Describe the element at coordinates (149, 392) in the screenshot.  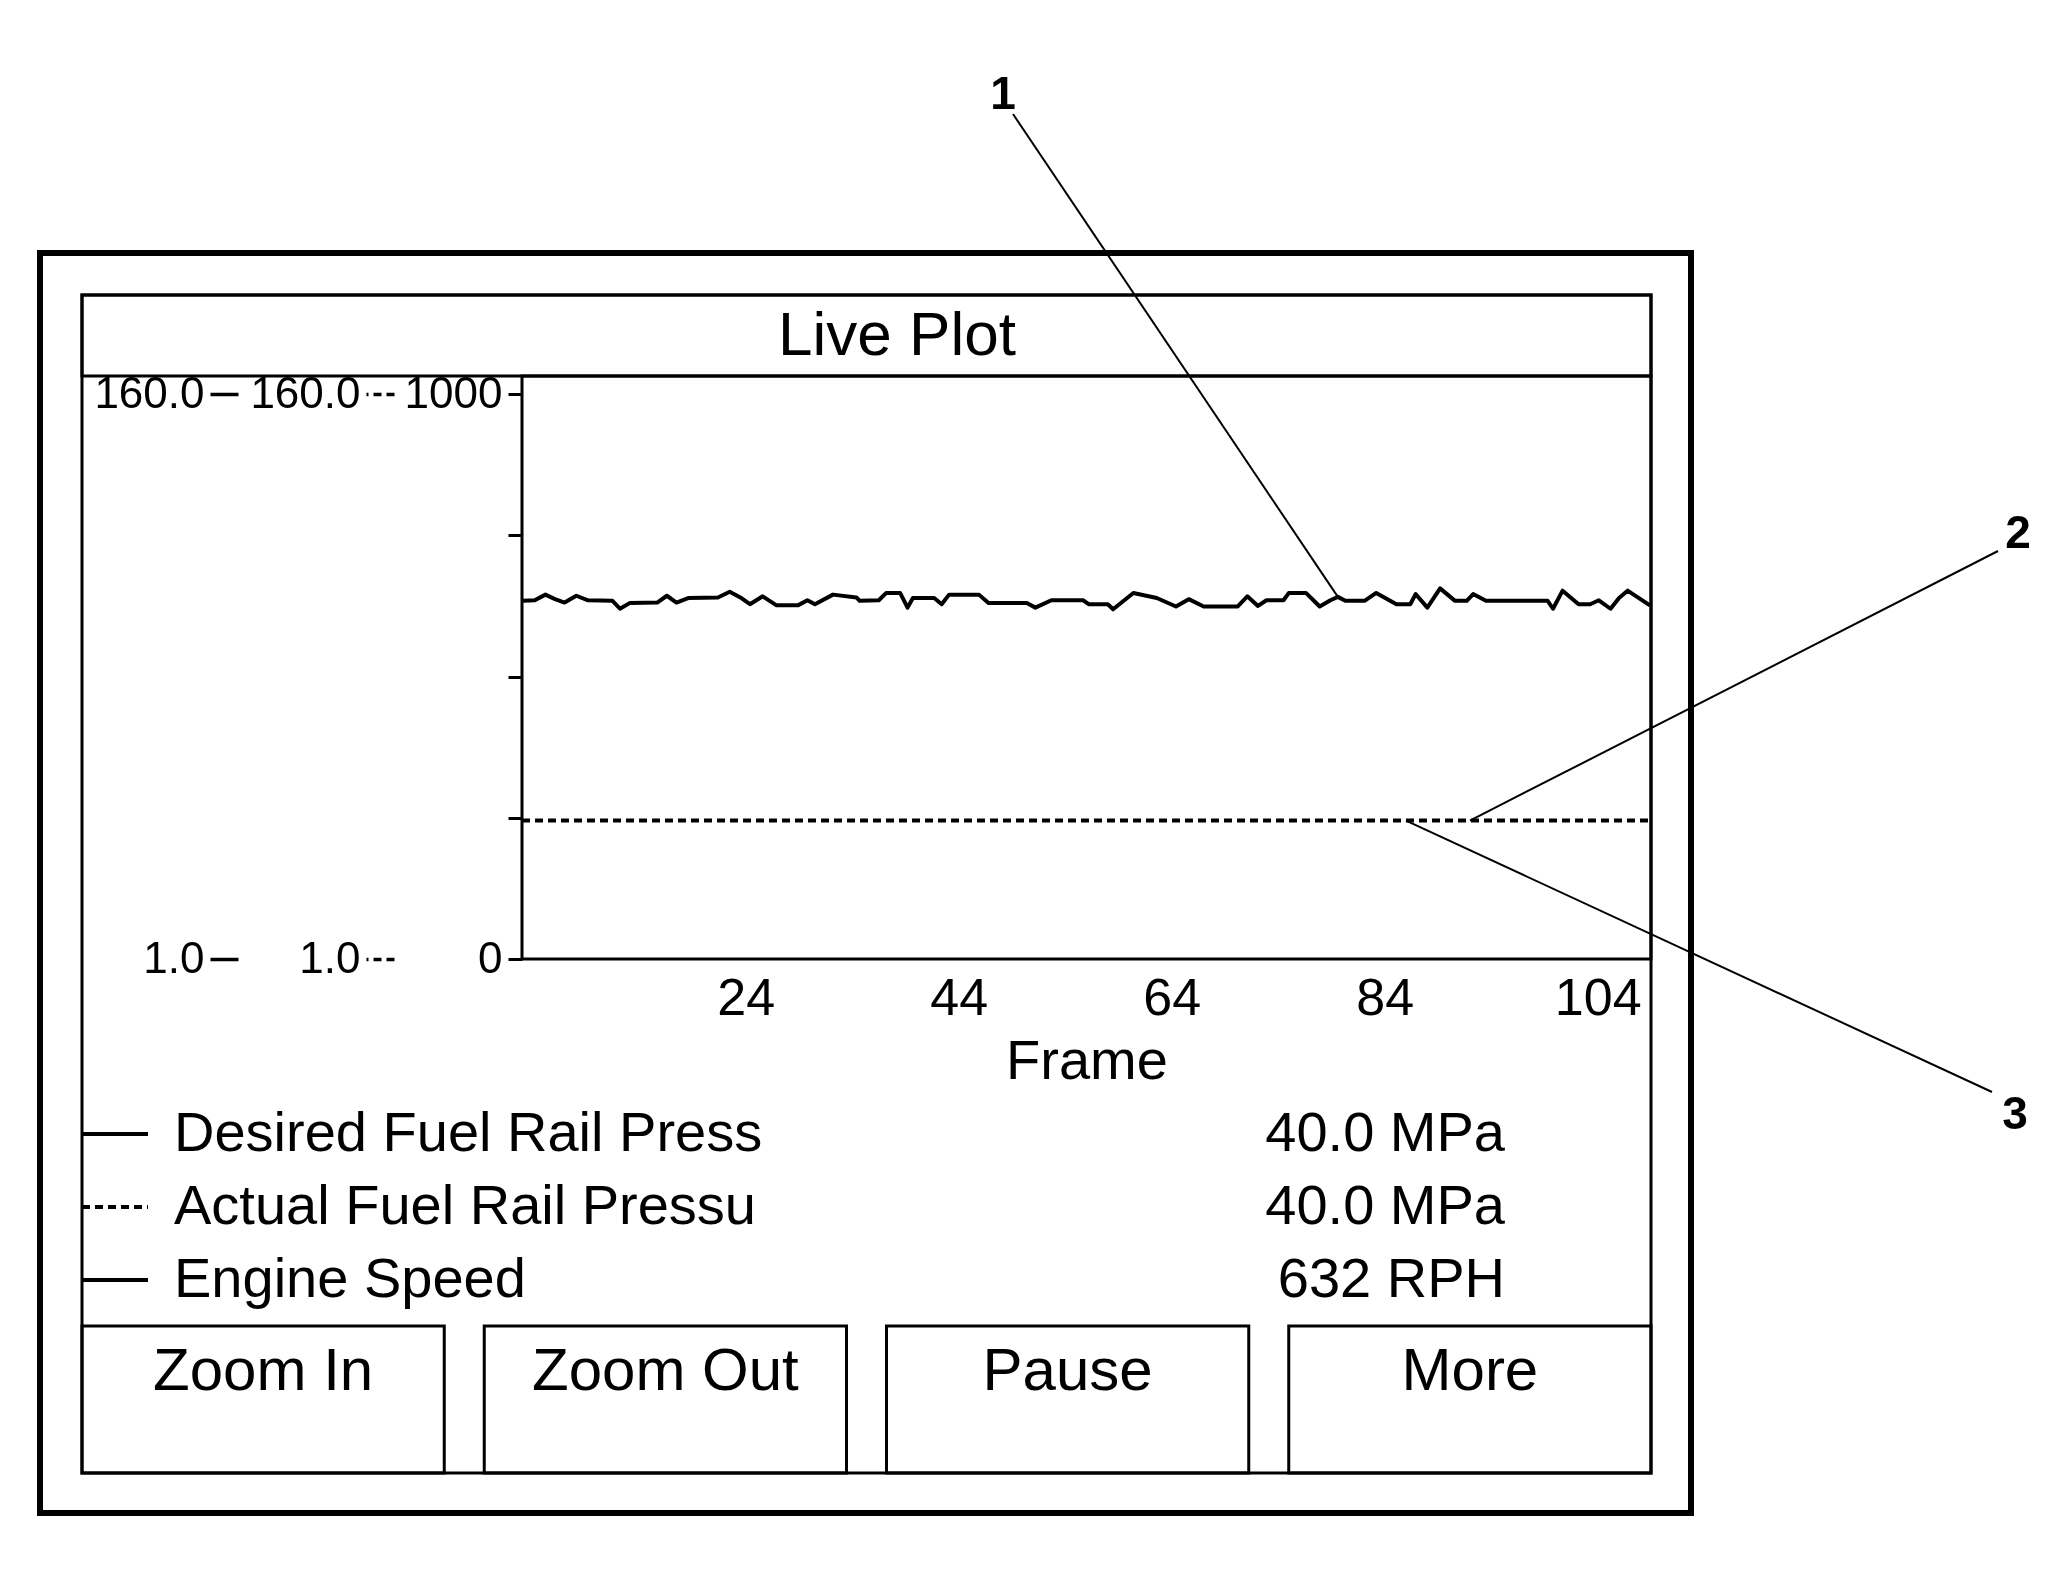
I see `y3-tick-label: 160.0` at that location.